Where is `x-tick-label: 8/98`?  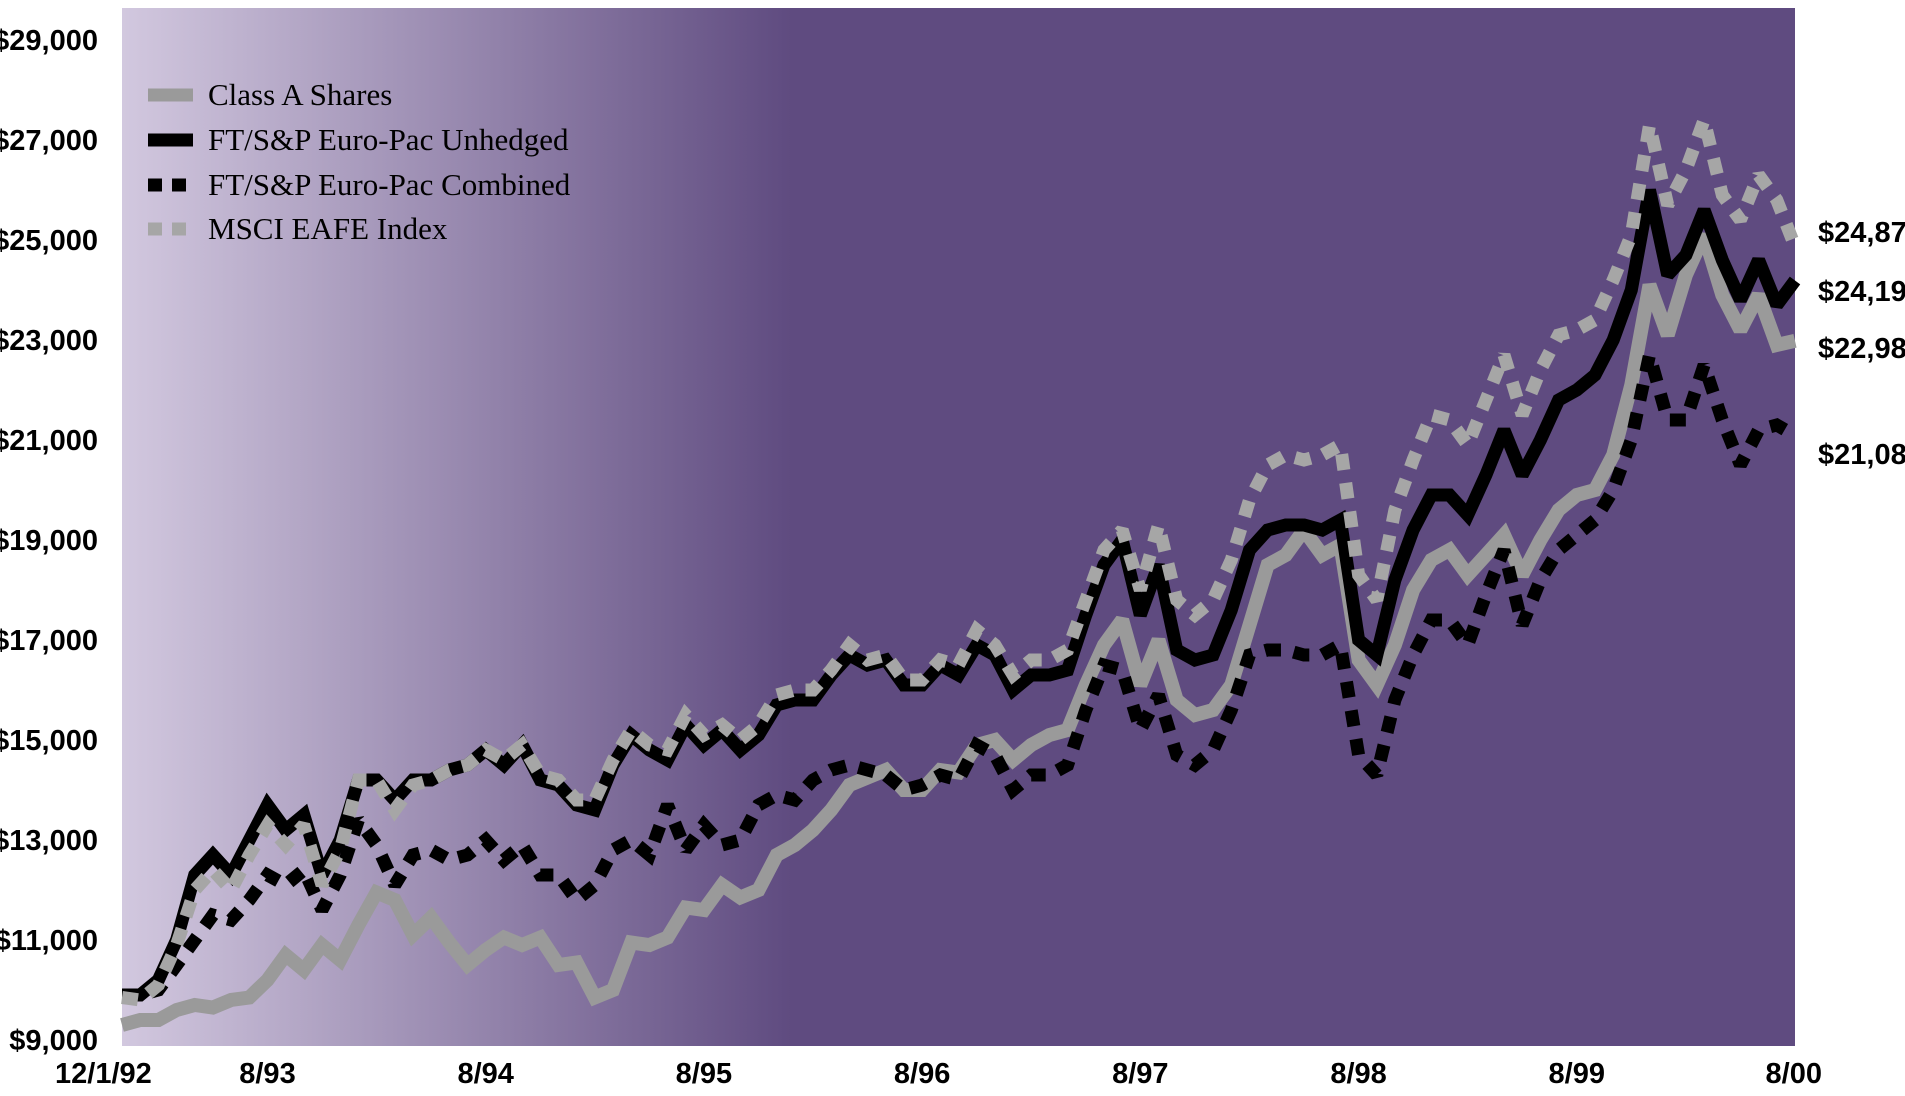
x-tick-label: 8/98 is located at coordinates (1358, 1074).